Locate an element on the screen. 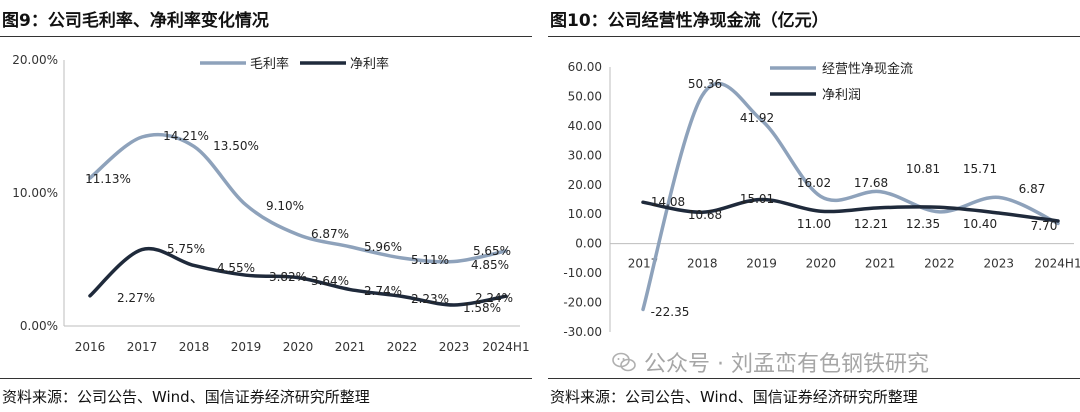  legend-gross-margin-label: 毛利率 is located at coordinates (269, 64).